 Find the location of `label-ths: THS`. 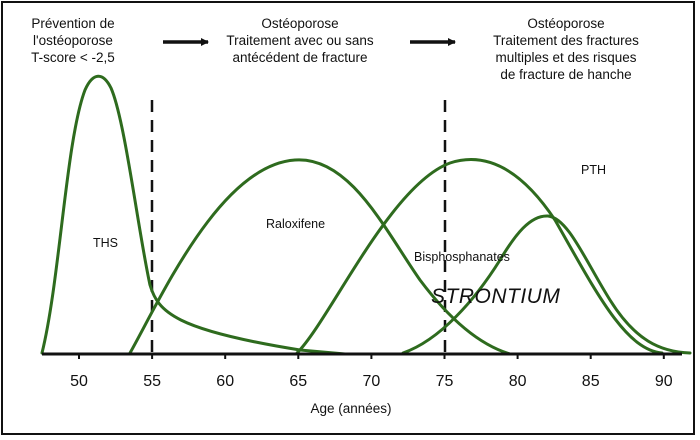

label-ths: THS is located at coordinates (105, 243).